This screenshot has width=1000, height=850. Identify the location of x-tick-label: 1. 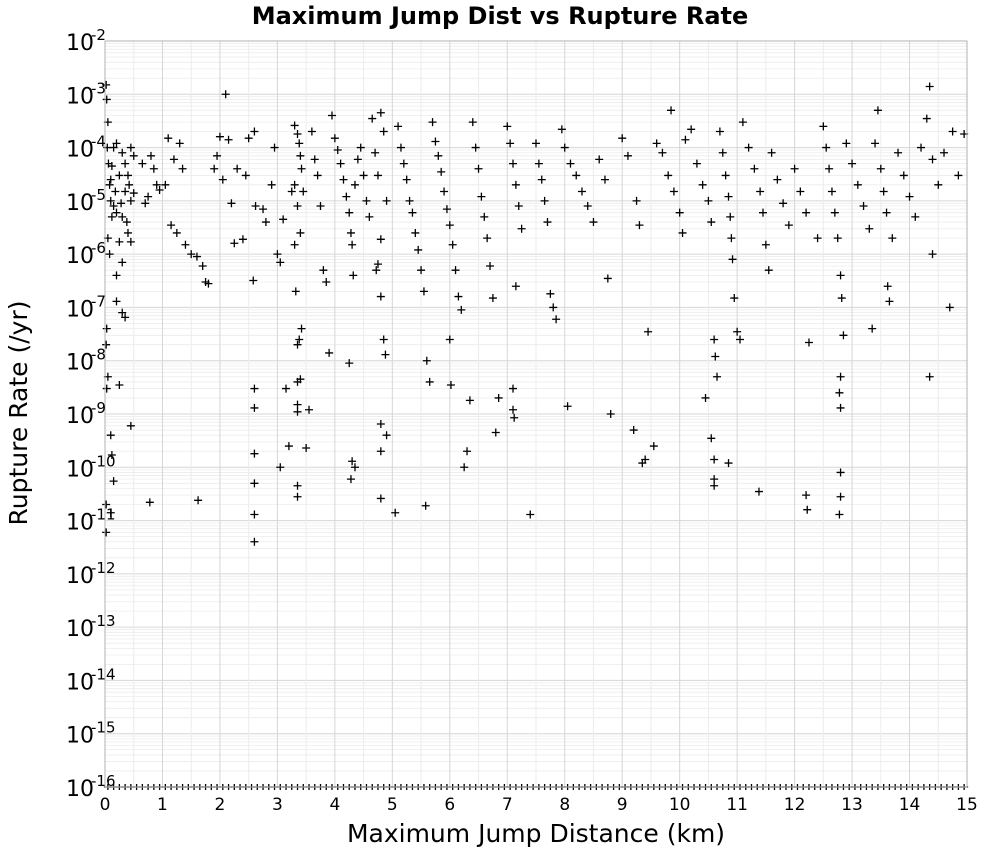
(162, 805).